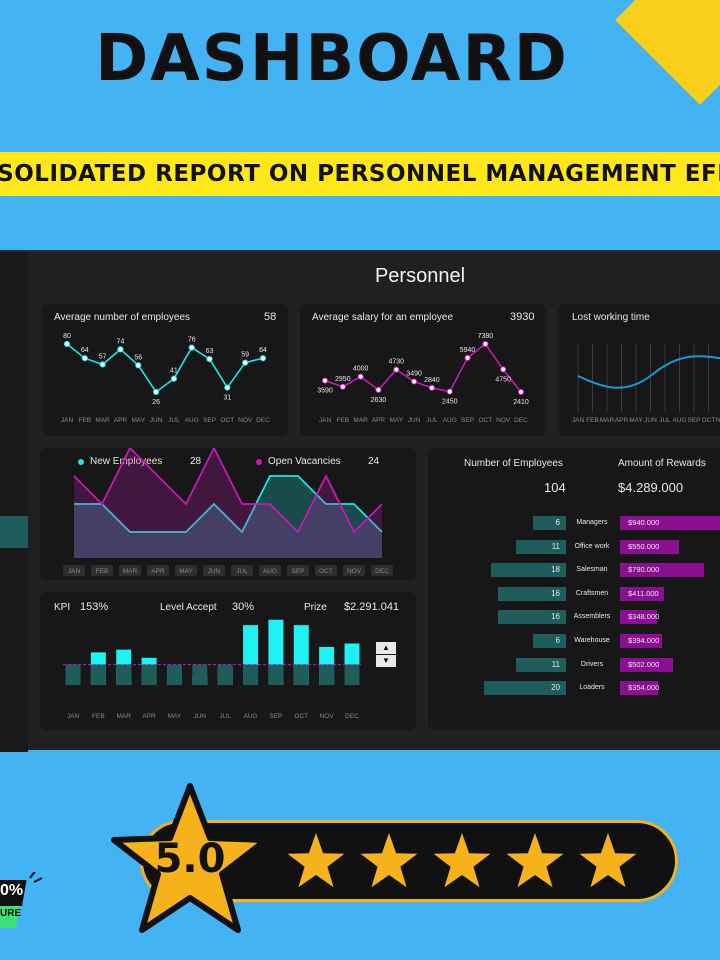 This screenshot has width=720, height=960. Describe the element at coordinates (513, 463) in the screenshot. I see `employees-title: Number of Employees` at that location.